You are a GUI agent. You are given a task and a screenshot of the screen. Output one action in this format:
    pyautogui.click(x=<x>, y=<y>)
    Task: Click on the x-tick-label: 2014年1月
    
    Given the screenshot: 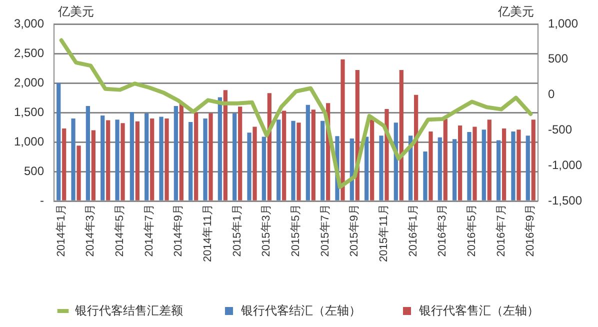 What is the action you would take?
    pyautogui.click(x=61, y=230)
    